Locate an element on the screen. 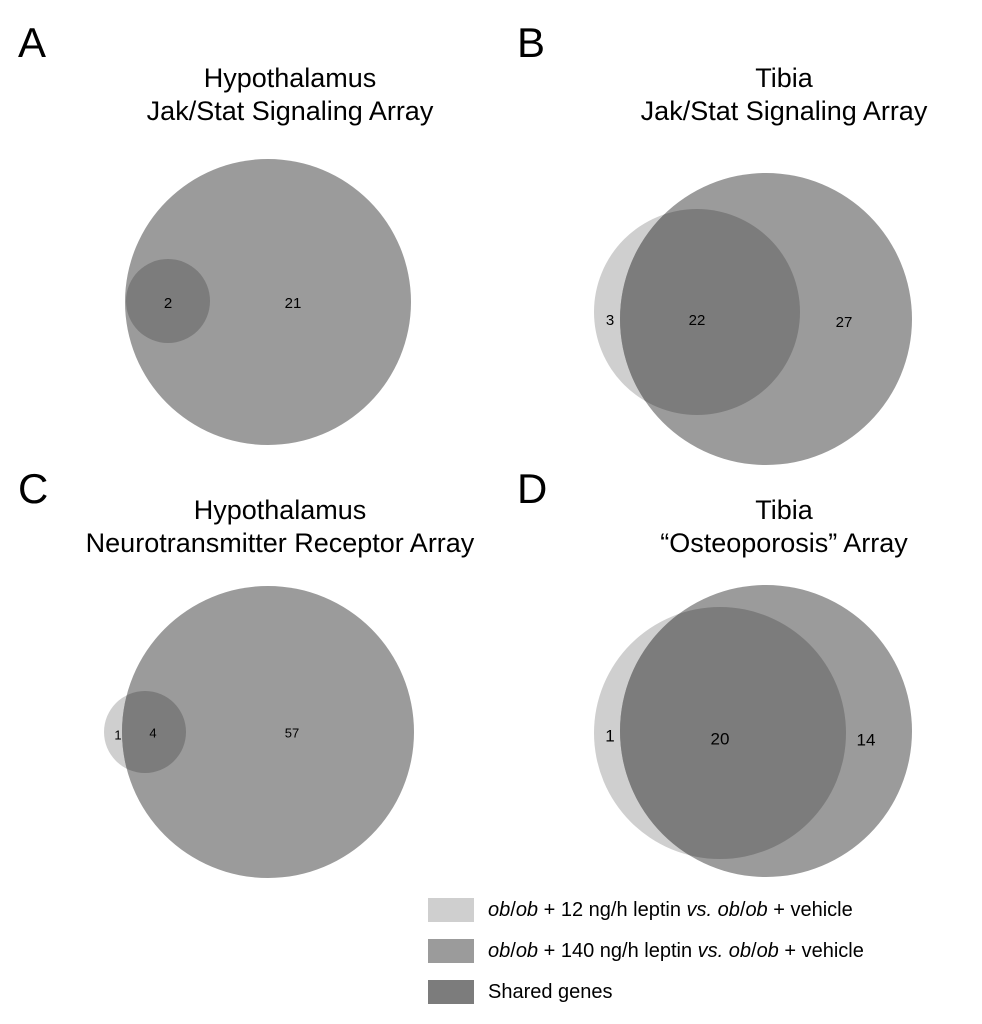 Image resolution: width=982 pixels, height=1024 pixels. venn-b-shared-region is located at coordinates (710, 312).